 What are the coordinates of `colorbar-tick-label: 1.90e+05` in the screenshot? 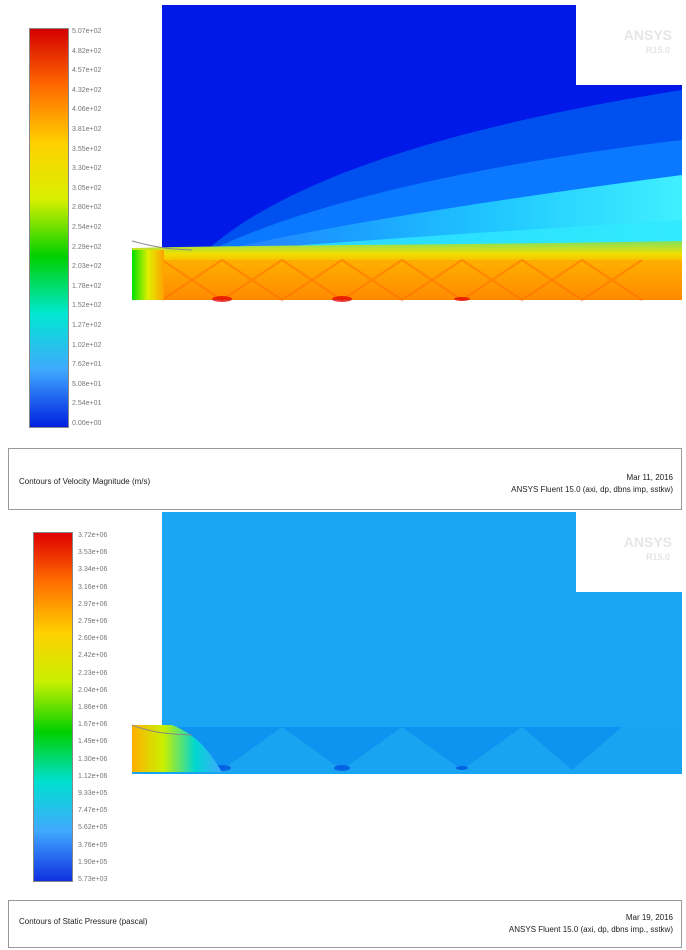 It's located at (93, 862).